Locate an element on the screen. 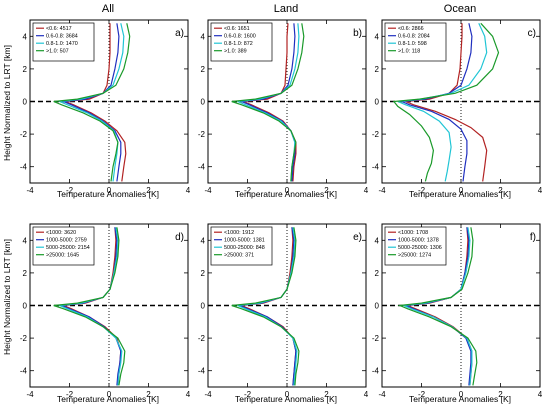 The height and width of the screenshot is (408, 550). plot-frame-c is located at coordinates (461, 101).